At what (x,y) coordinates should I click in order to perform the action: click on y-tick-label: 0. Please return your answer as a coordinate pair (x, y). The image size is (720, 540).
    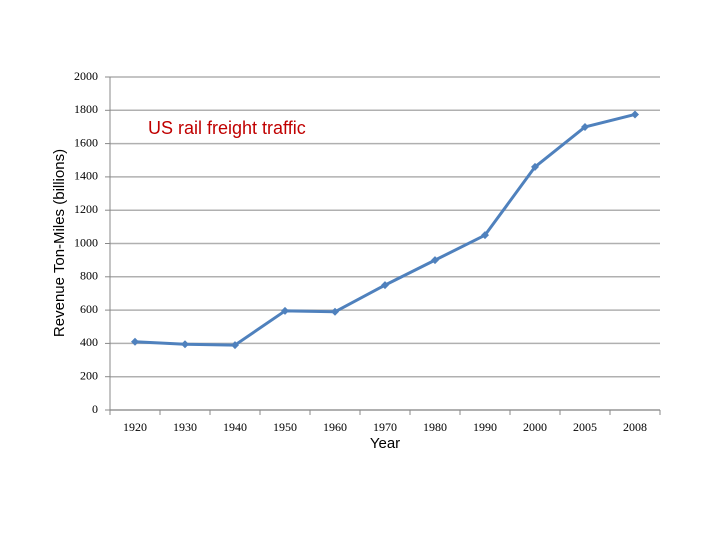
    Looking at the image, I should click on (95, 409).